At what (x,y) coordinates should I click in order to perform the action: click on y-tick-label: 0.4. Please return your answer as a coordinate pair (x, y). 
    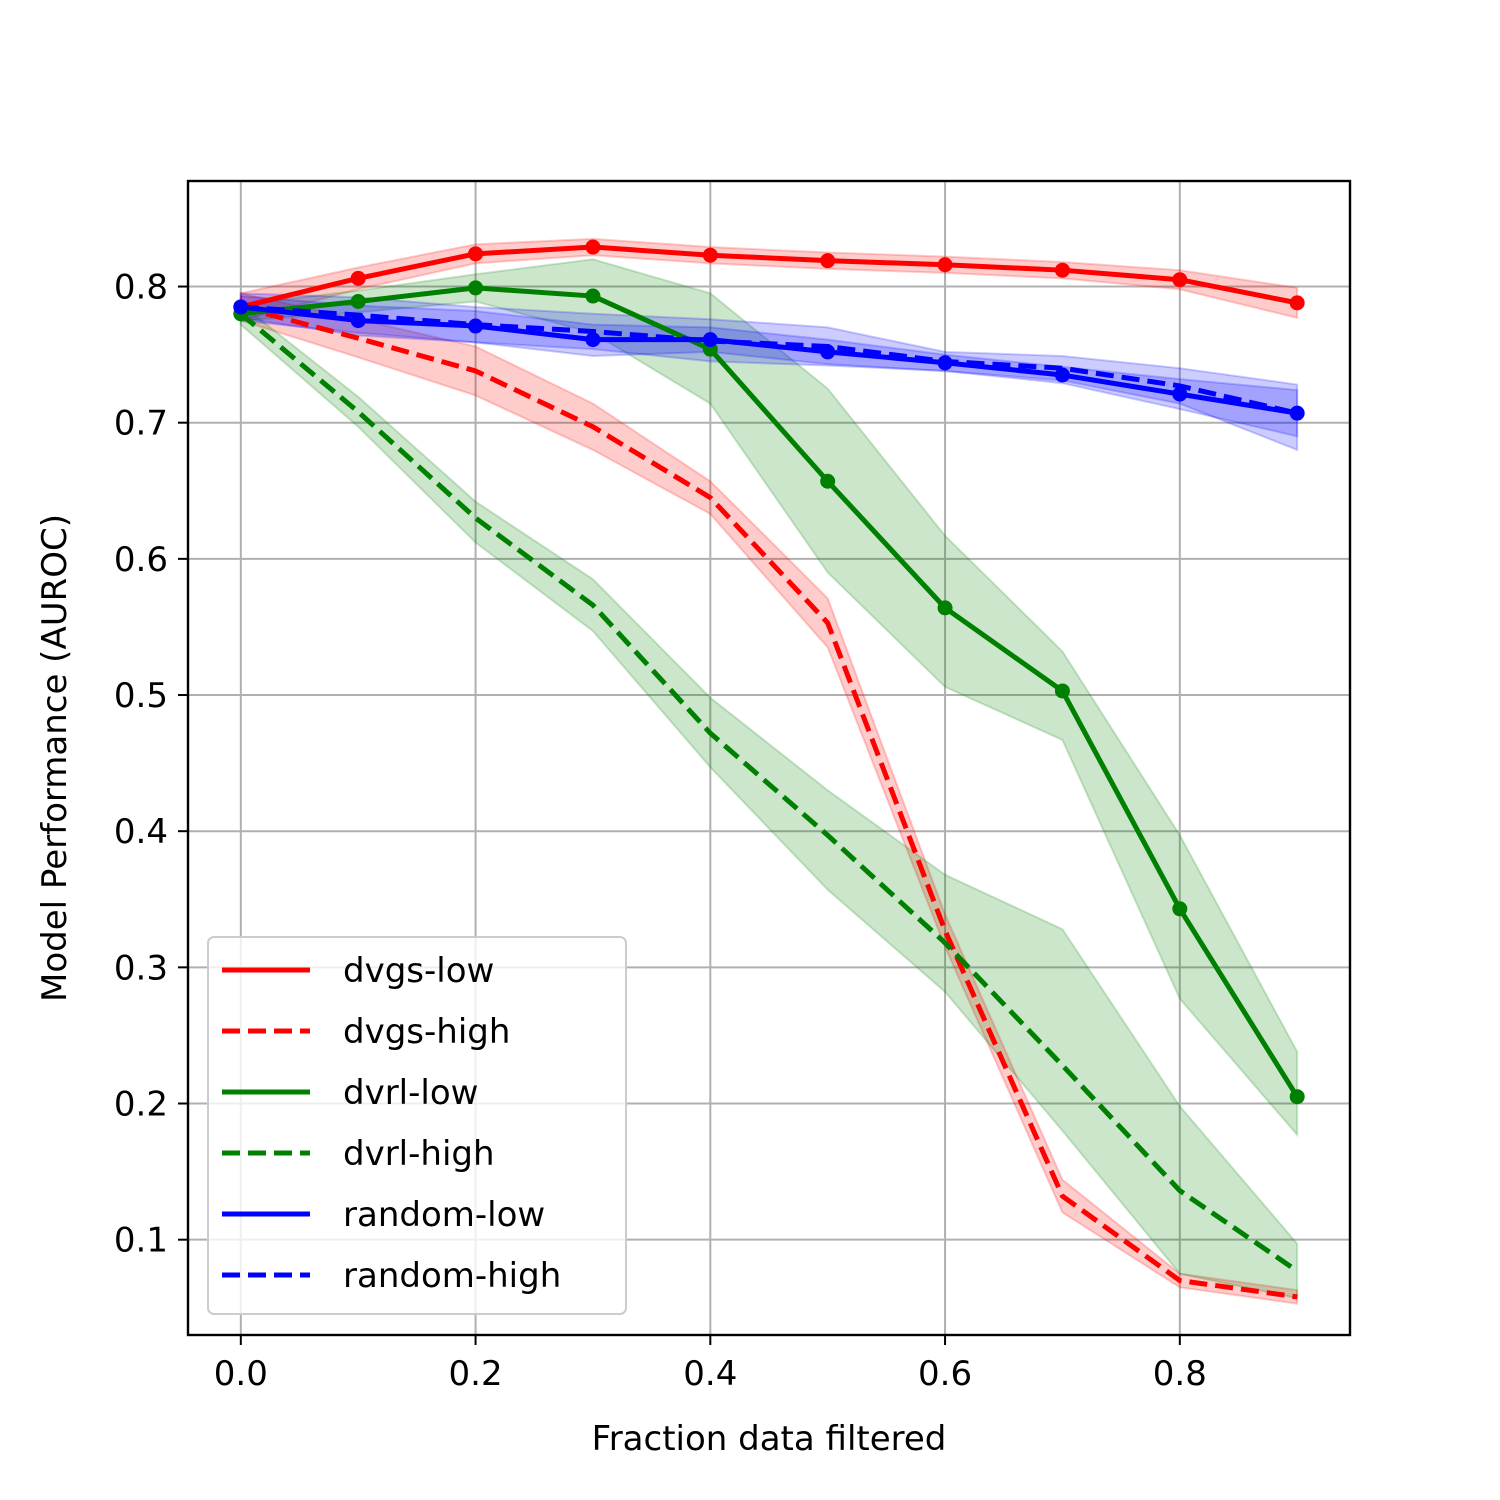
    Looking at the image, I should click on (141, 832).